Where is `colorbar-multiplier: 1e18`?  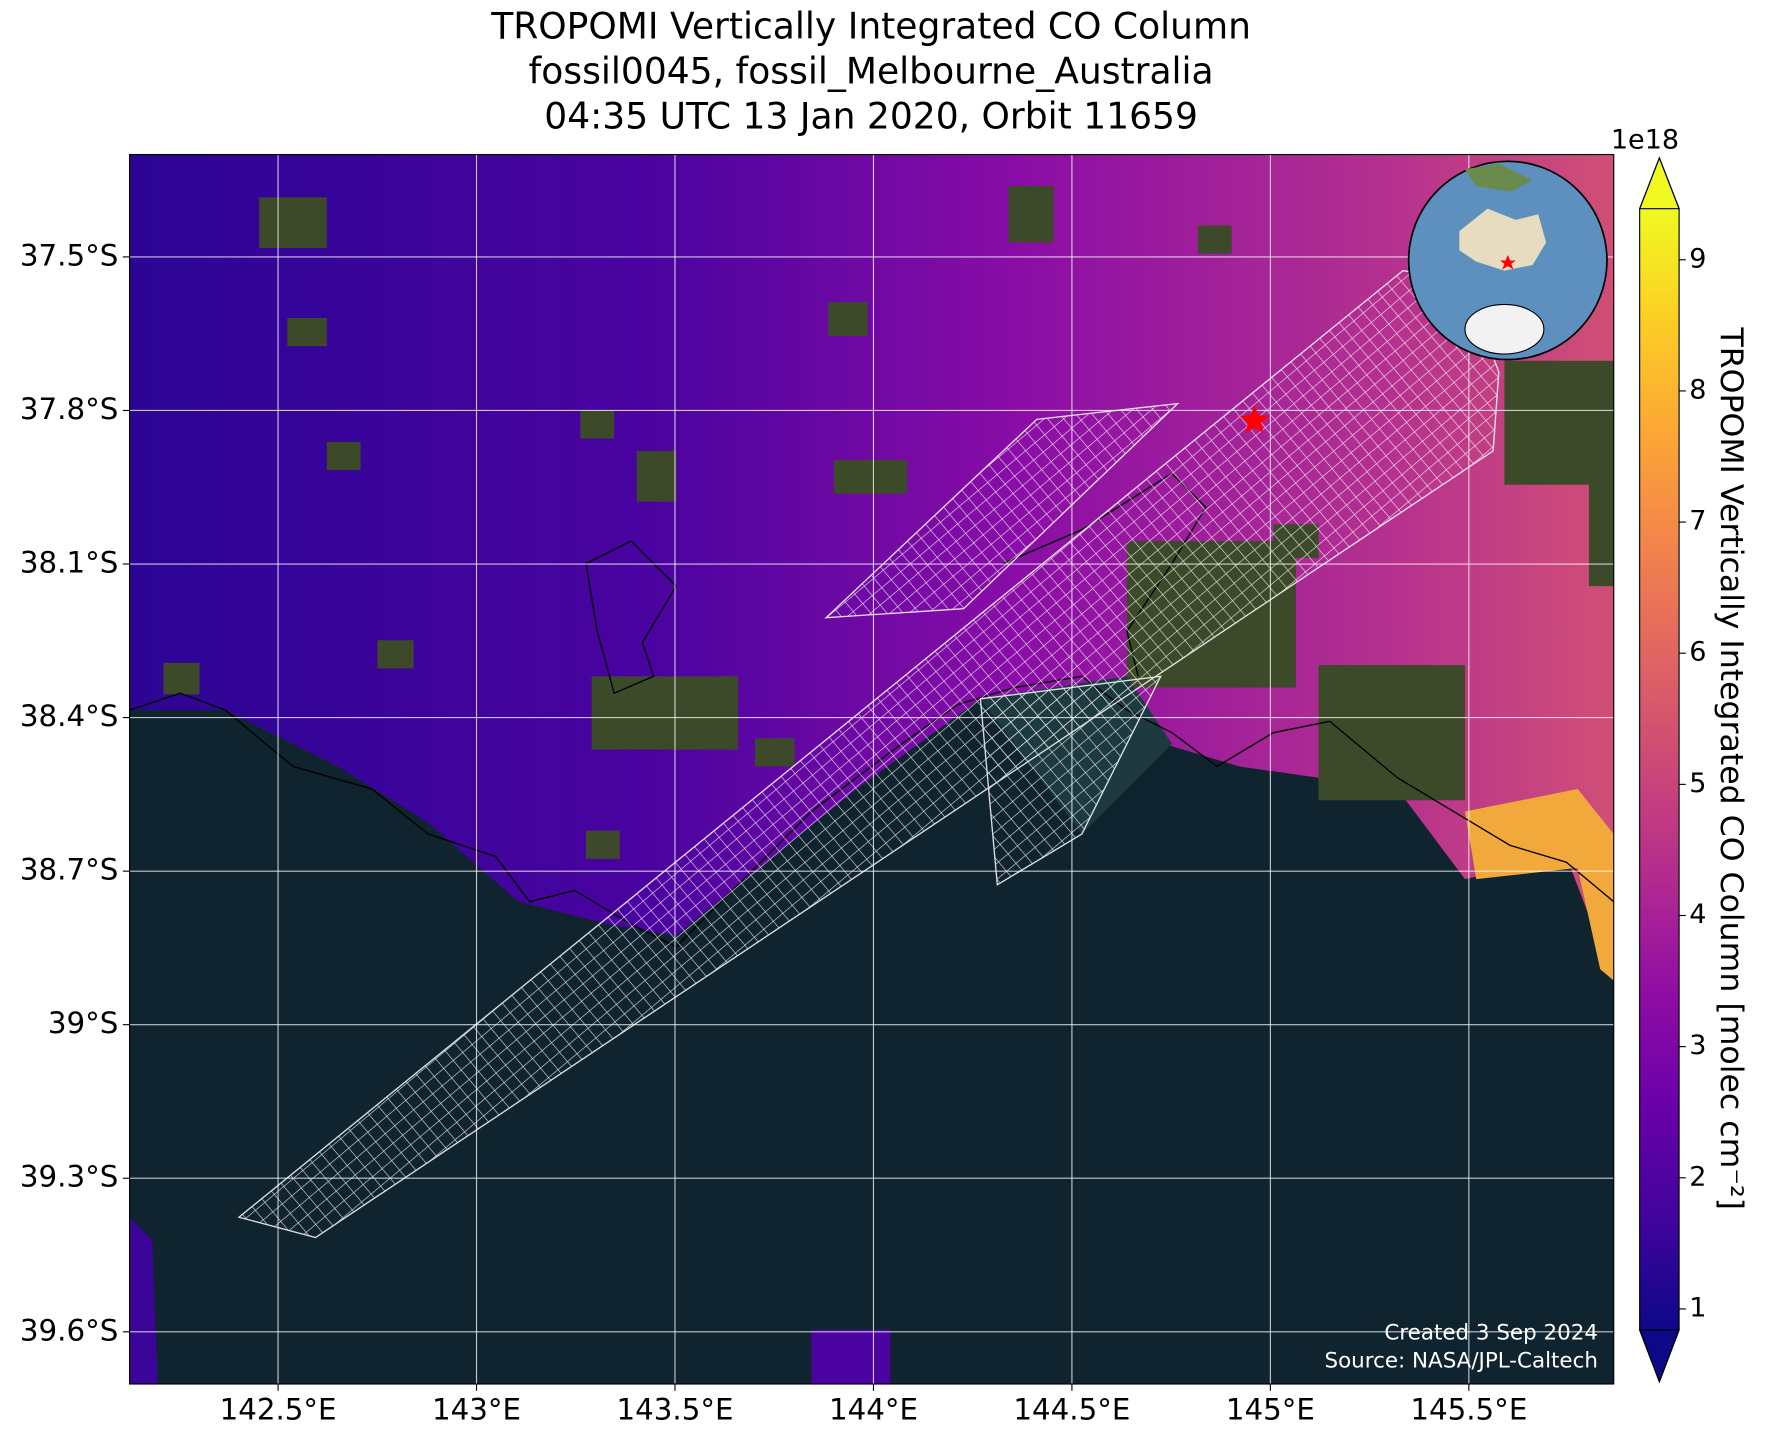 colorbar-multiplier: 1e18 is located at coordinates (1645, 140).